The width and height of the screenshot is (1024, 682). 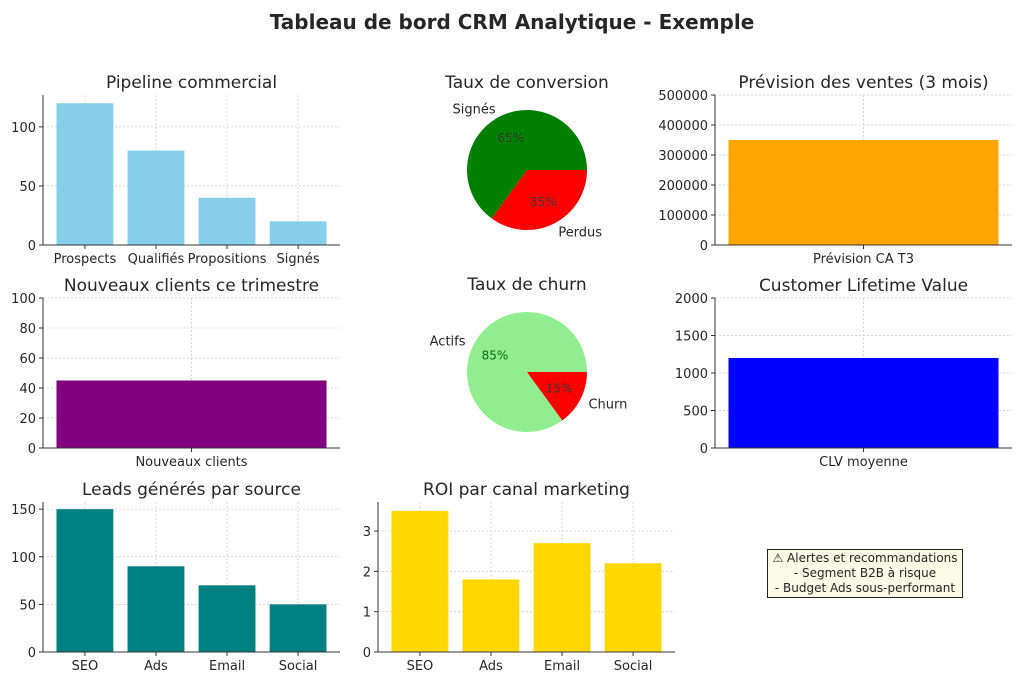 I want to click on pie-pct-label: 85%, so click(x=495, y=356).